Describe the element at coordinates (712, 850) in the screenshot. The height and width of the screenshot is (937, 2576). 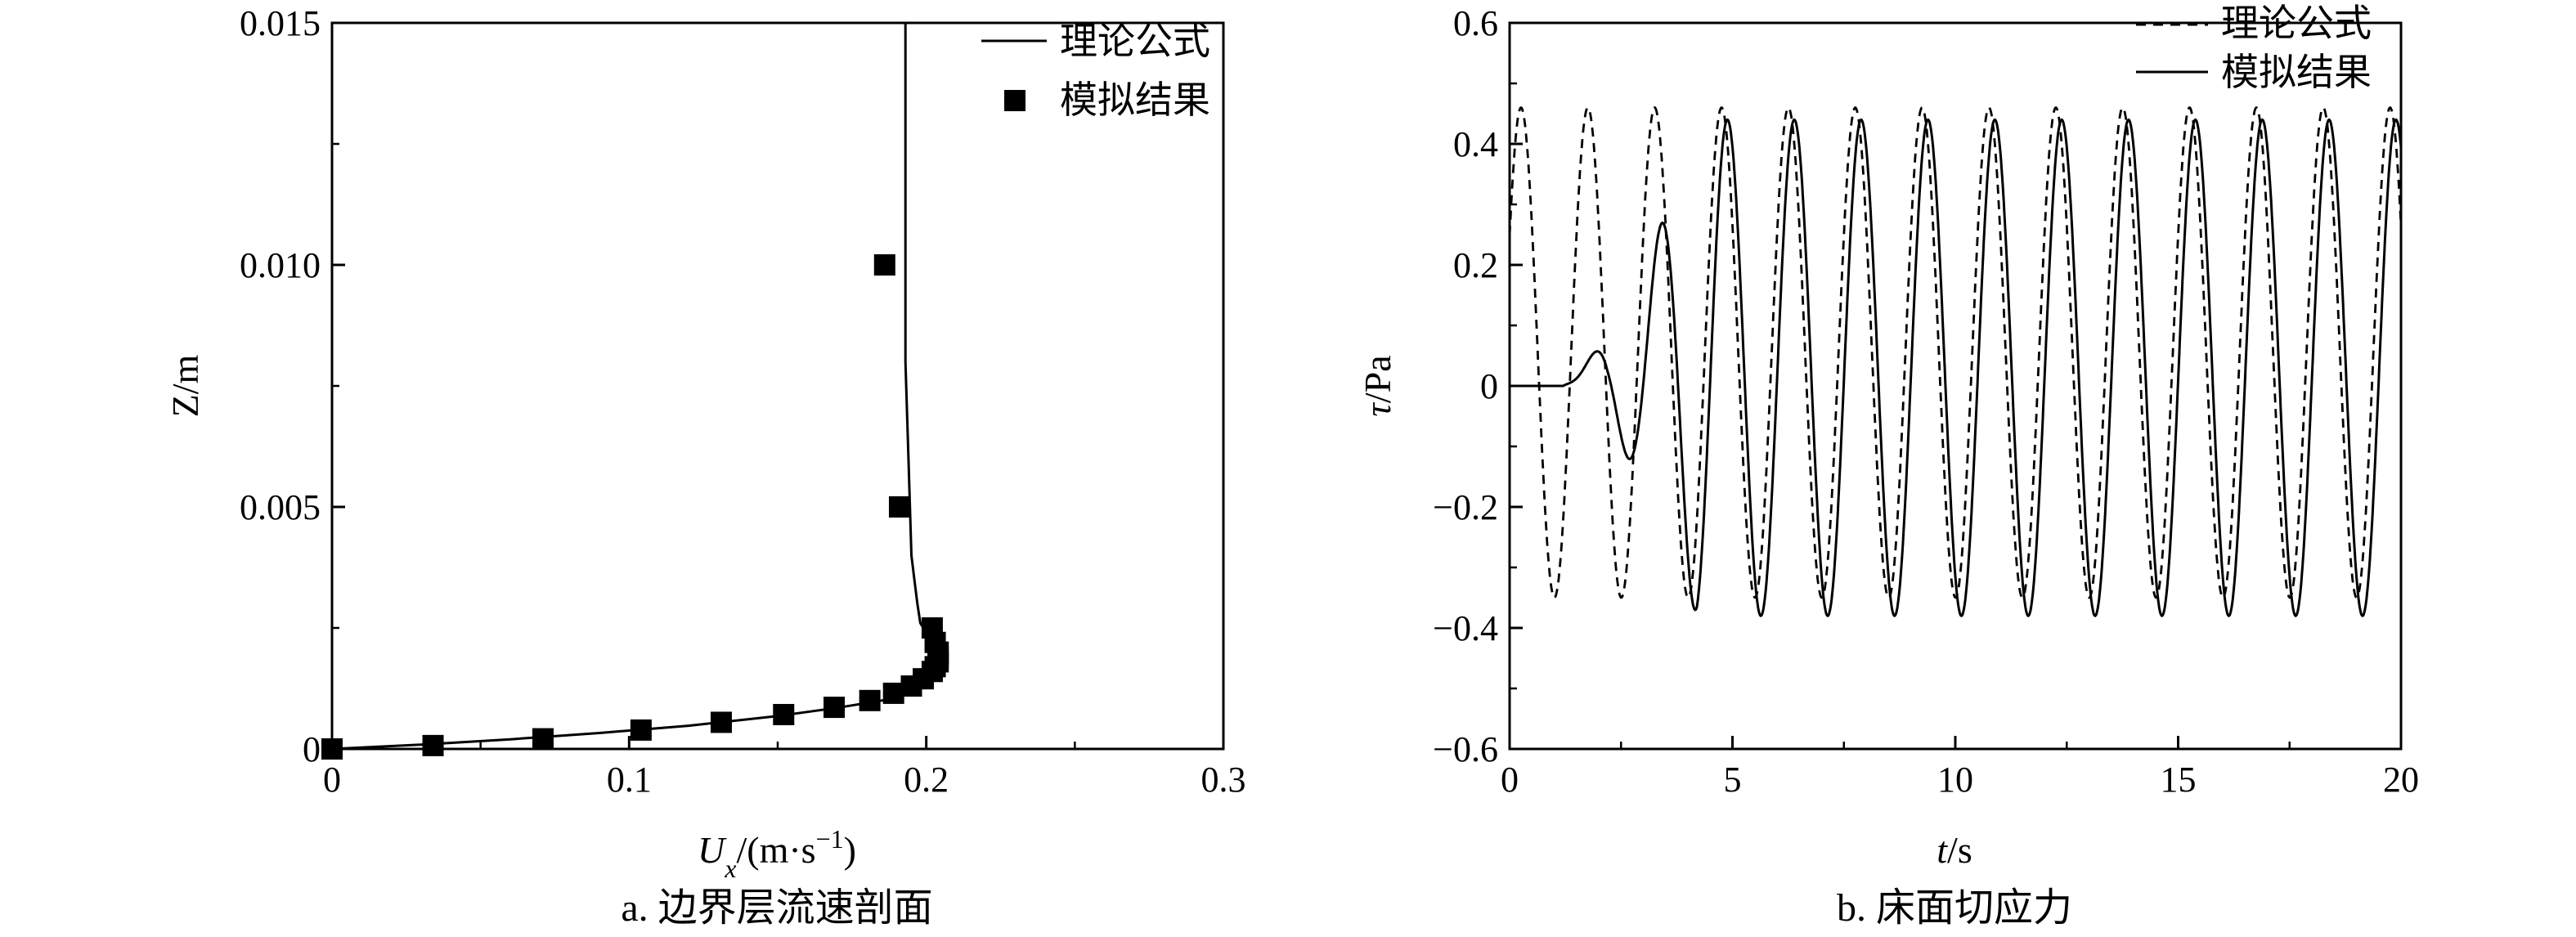
I see `panel-a-x-label-main: U` at that location.